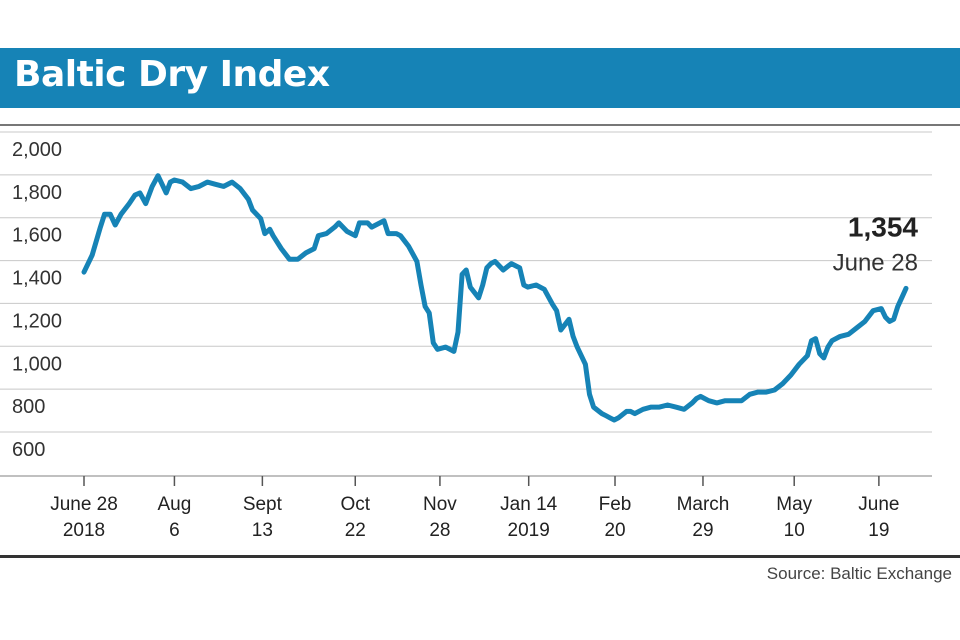 This screenshot has height=640, width=960. I want to click on y-tick-label: 1,400, so click(37, 279).